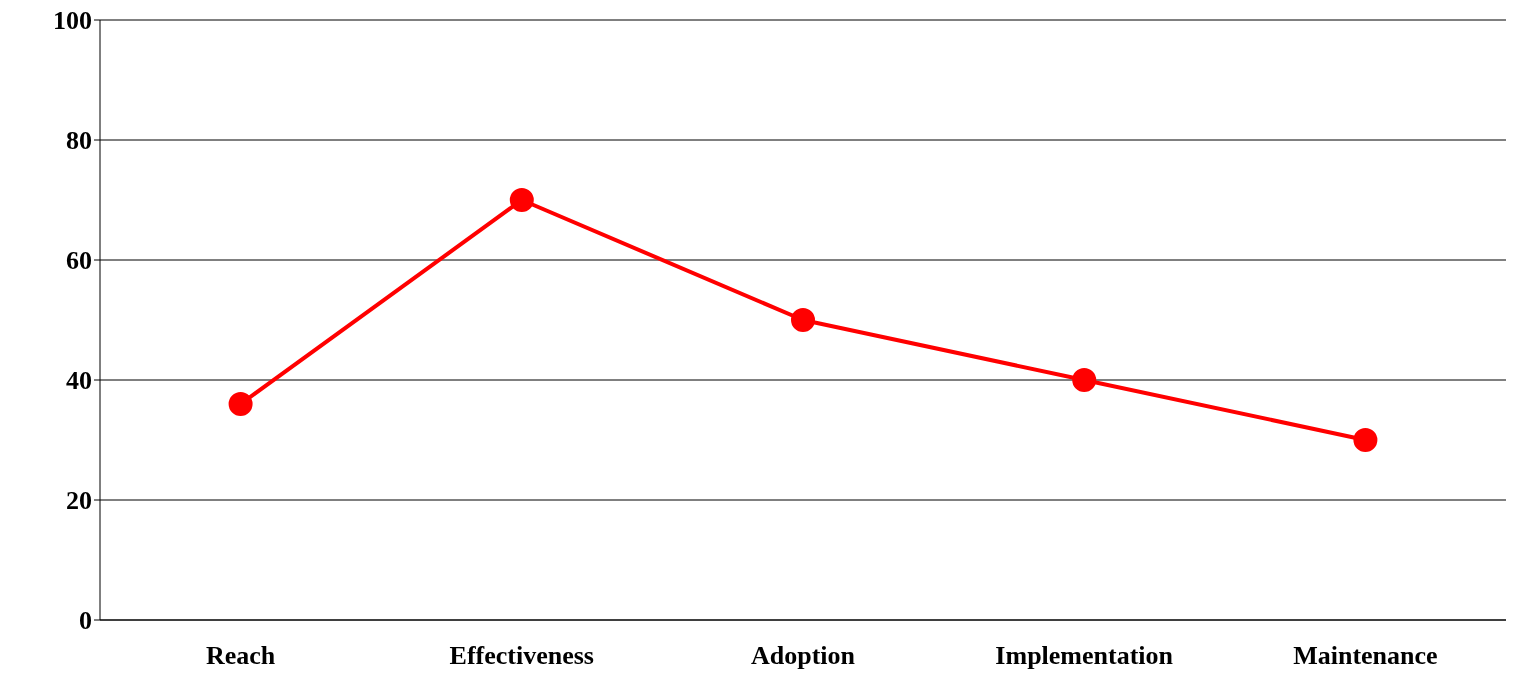  What do you see at coordinates (1365, 656) in the screenshot?
I see `x-tick-label: Maintenance` at bounding box center [1365, 656].